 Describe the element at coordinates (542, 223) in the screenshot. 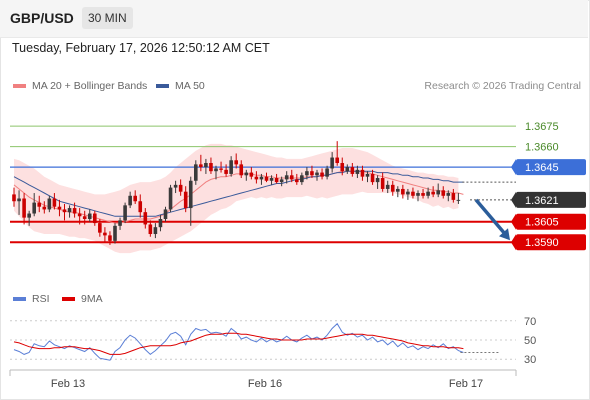

I see `support-level-text: 1.3605` at that location.